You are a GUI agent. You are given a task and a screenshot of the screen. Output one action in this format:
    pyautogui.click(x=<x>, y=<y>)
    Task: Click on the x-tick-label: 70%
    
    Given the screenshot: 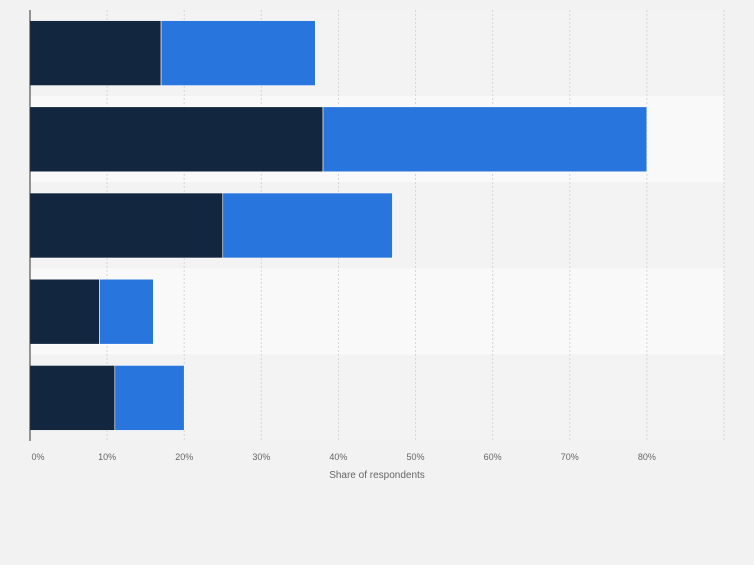 What is the action you would take?
    pyautogui.click(x=570, y=457)
    